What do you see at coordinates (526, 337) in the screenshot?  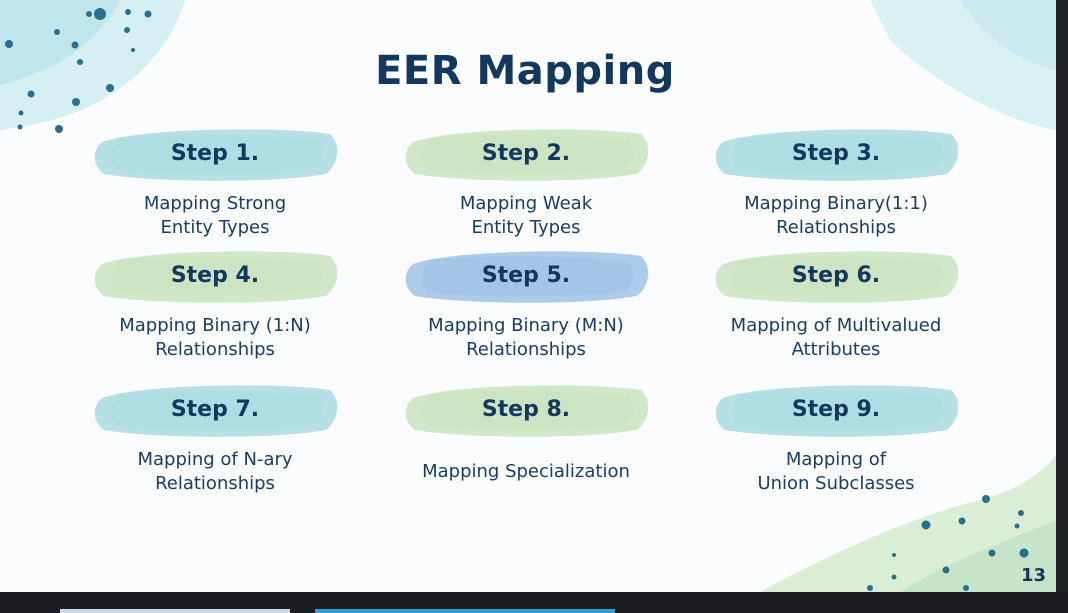 I see `step-description: Mapping Binary (M:N) Relationships` at bounding box center [526, 337].